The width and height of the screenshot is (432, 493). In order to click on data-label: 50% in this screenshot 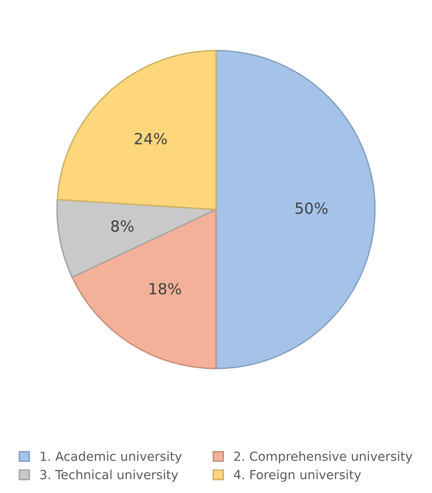, I will do `click(312, 208)`.